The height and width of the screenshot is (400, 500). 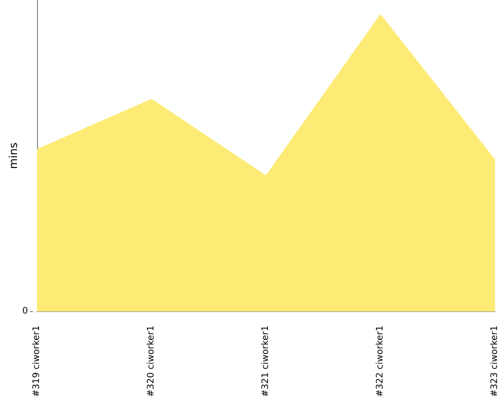 I want to click on x-tick-label: #322 ciworker1, so click(x=381, y=361).